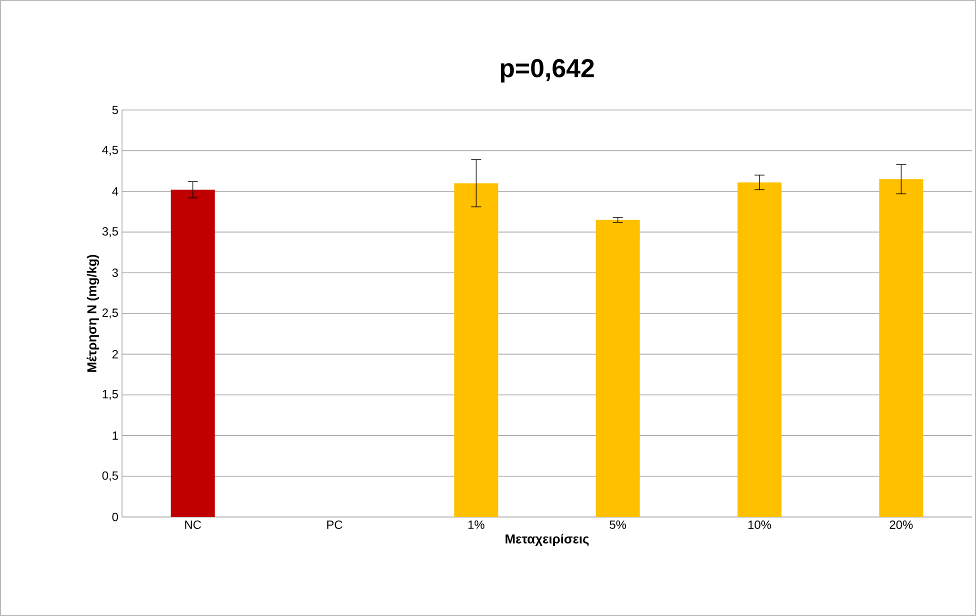 The image size is (976, 616). What do you see at coordinates (115, 517) in the screenshot?
I see `y-tick-label: 0` at bounding box center [115, 517].